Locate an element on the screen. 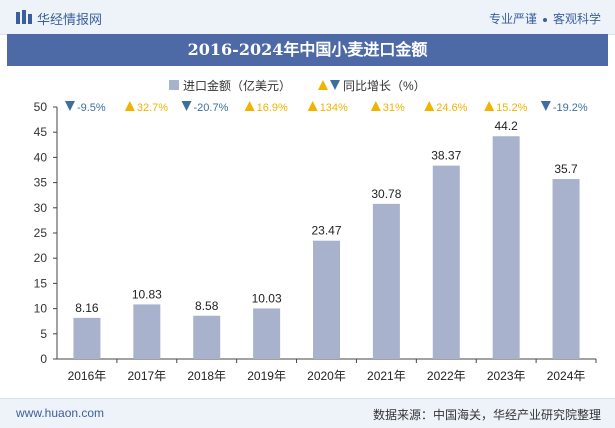 This screenshot has height=428, width=615. bar-value-label: 10.03 is located at coordinates (267, 298).